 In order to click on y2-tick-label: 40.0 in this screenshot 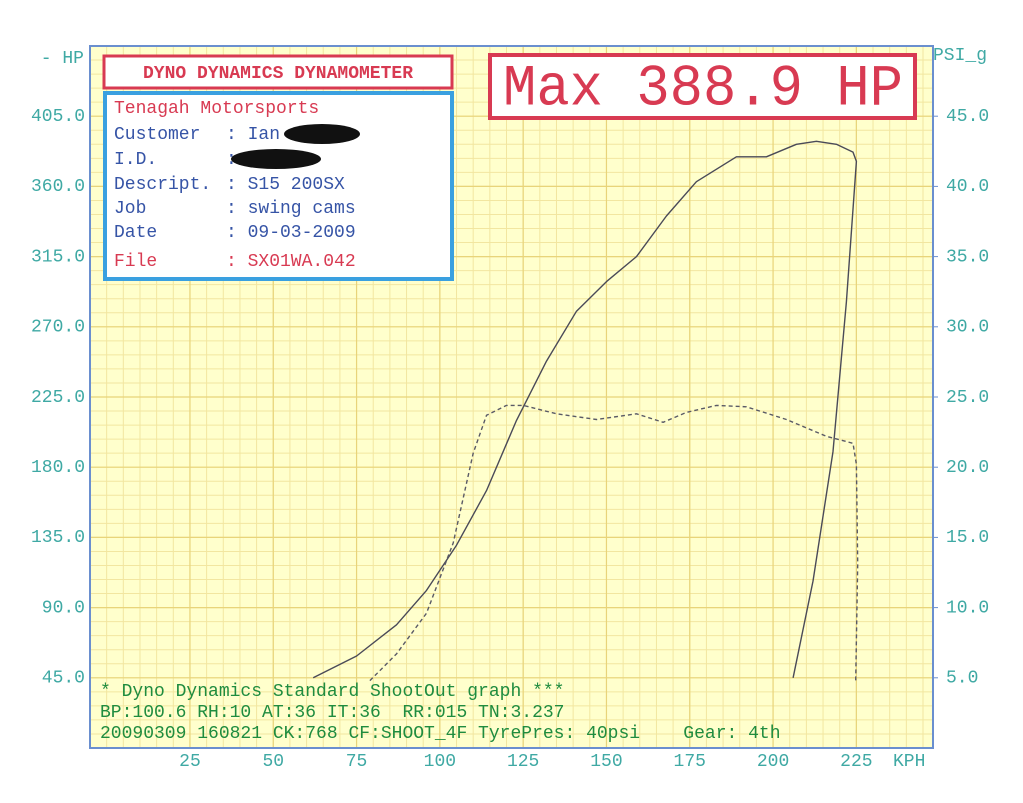, I will do `click(967, 187)`.